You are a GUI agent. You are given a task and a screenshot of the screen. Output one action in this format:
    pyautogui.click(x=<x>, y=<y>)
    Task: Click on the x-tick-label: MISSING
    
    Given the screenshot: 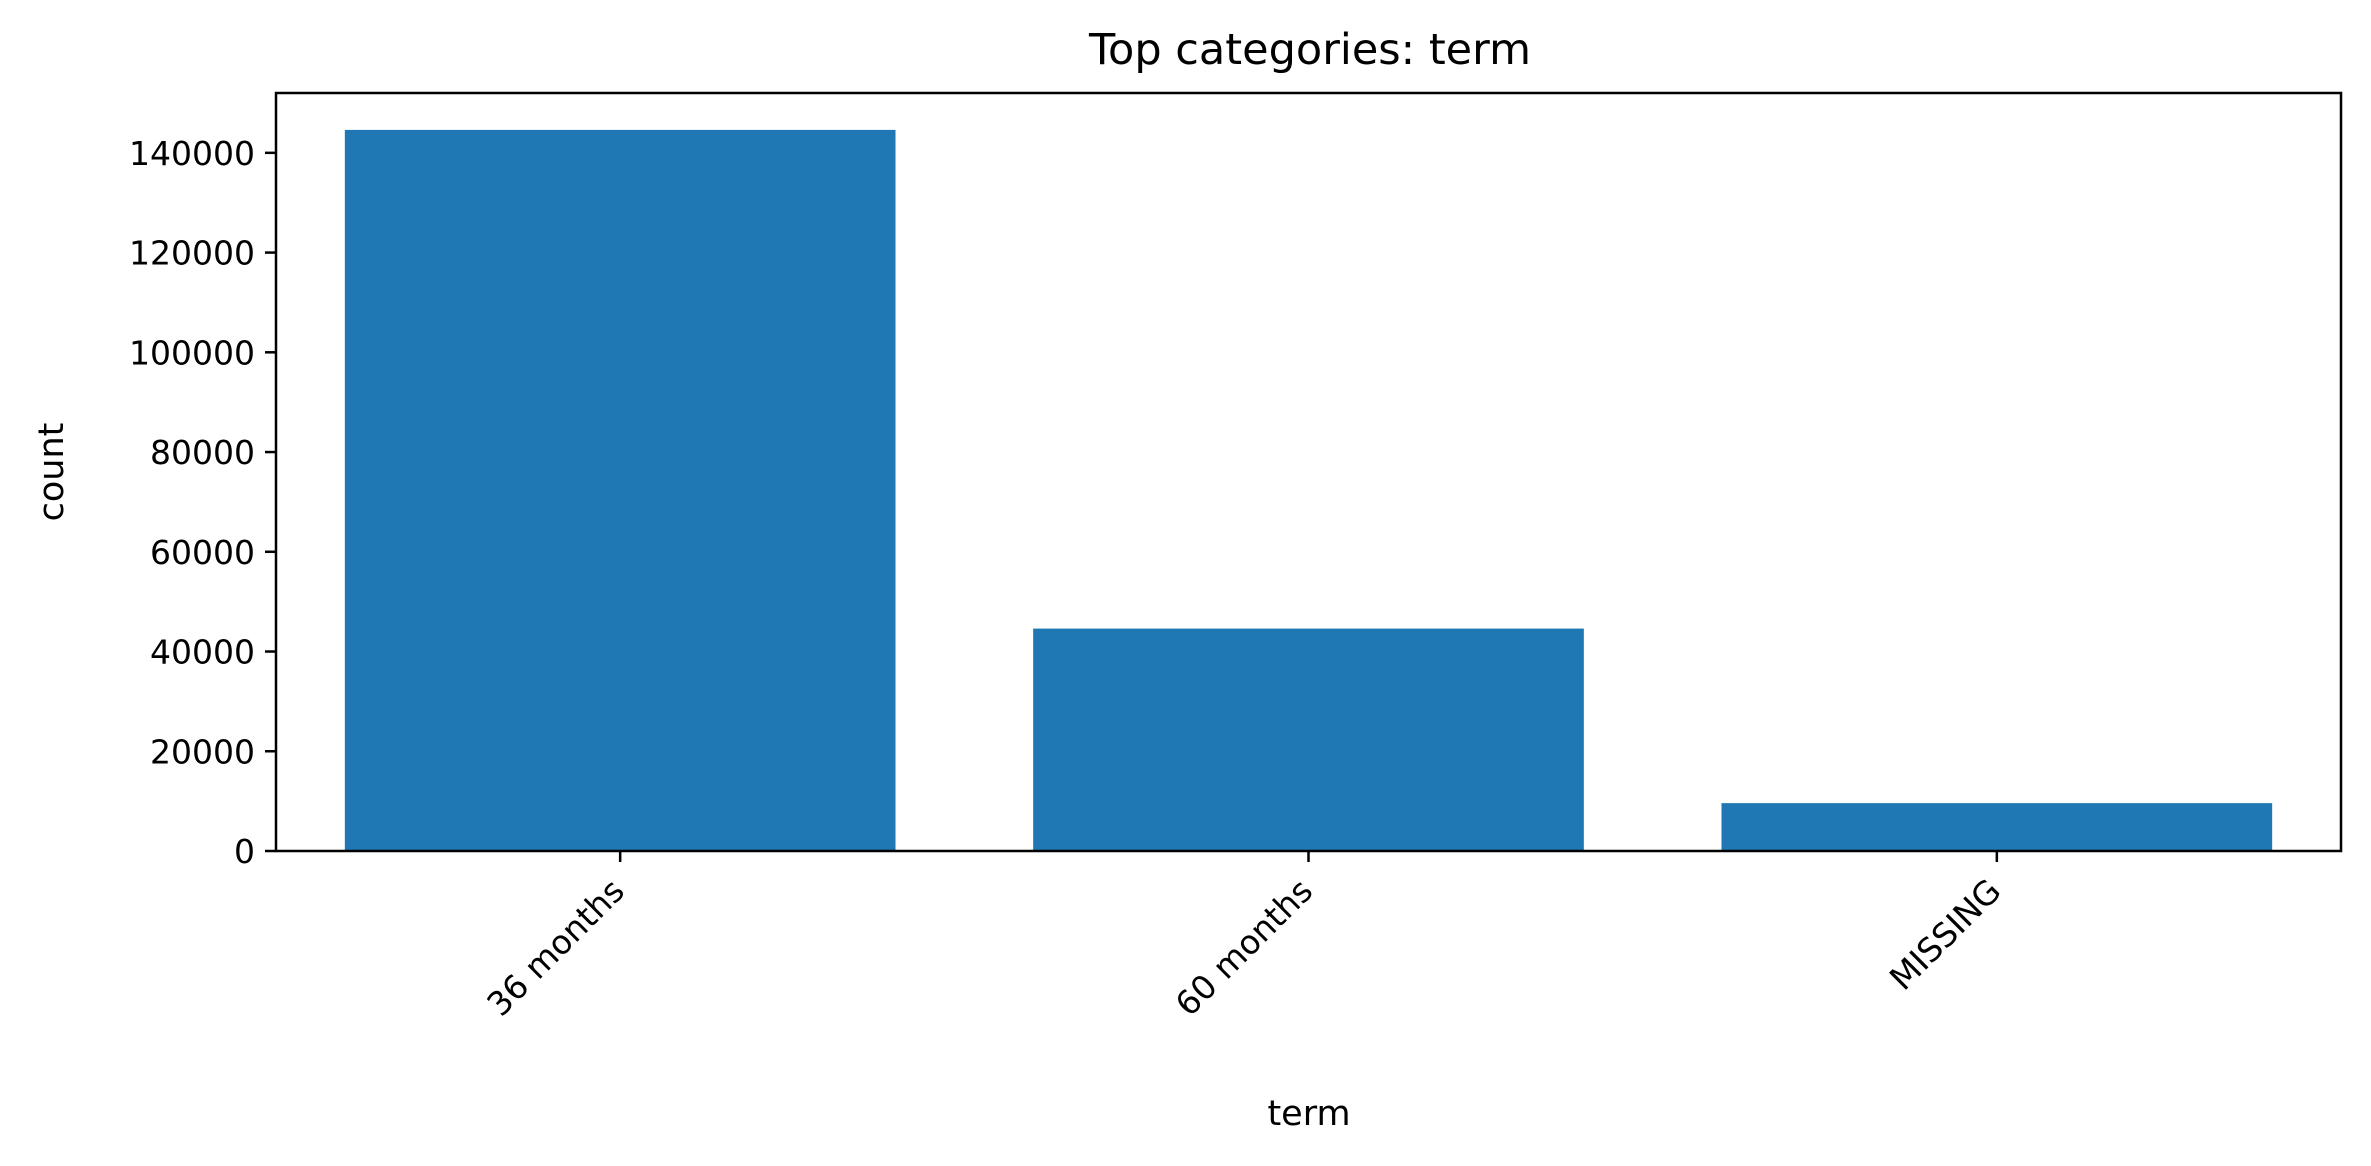 What is the action you would take?
    pyautogui.click(x=1945, y=934)
    